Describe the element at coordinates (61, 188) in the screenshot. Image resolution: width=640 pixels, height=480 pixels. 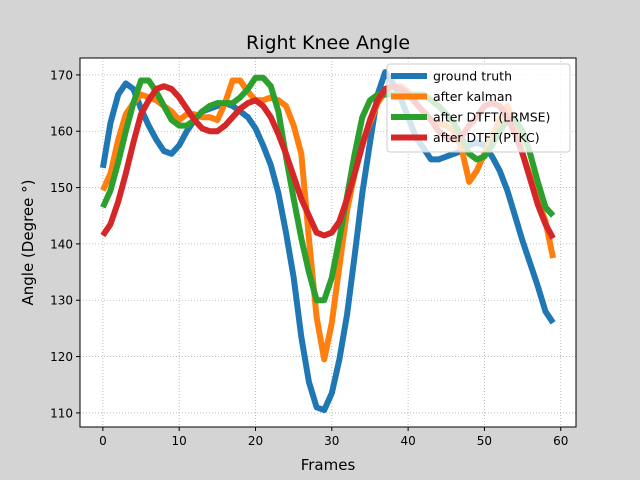
I see `y-tick-label: 150` at that location.